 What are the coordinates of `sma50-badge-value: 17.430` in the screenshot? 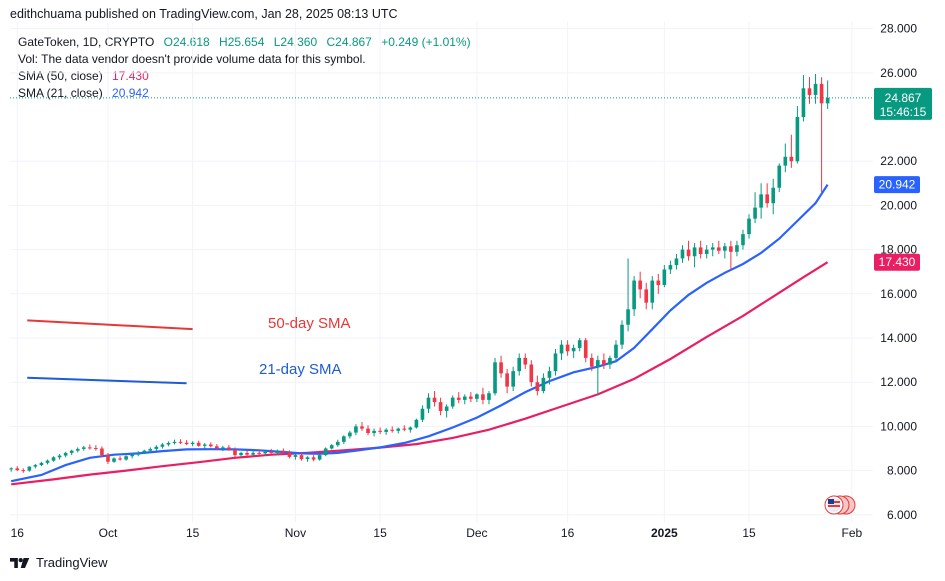 It's located at (897, 262).